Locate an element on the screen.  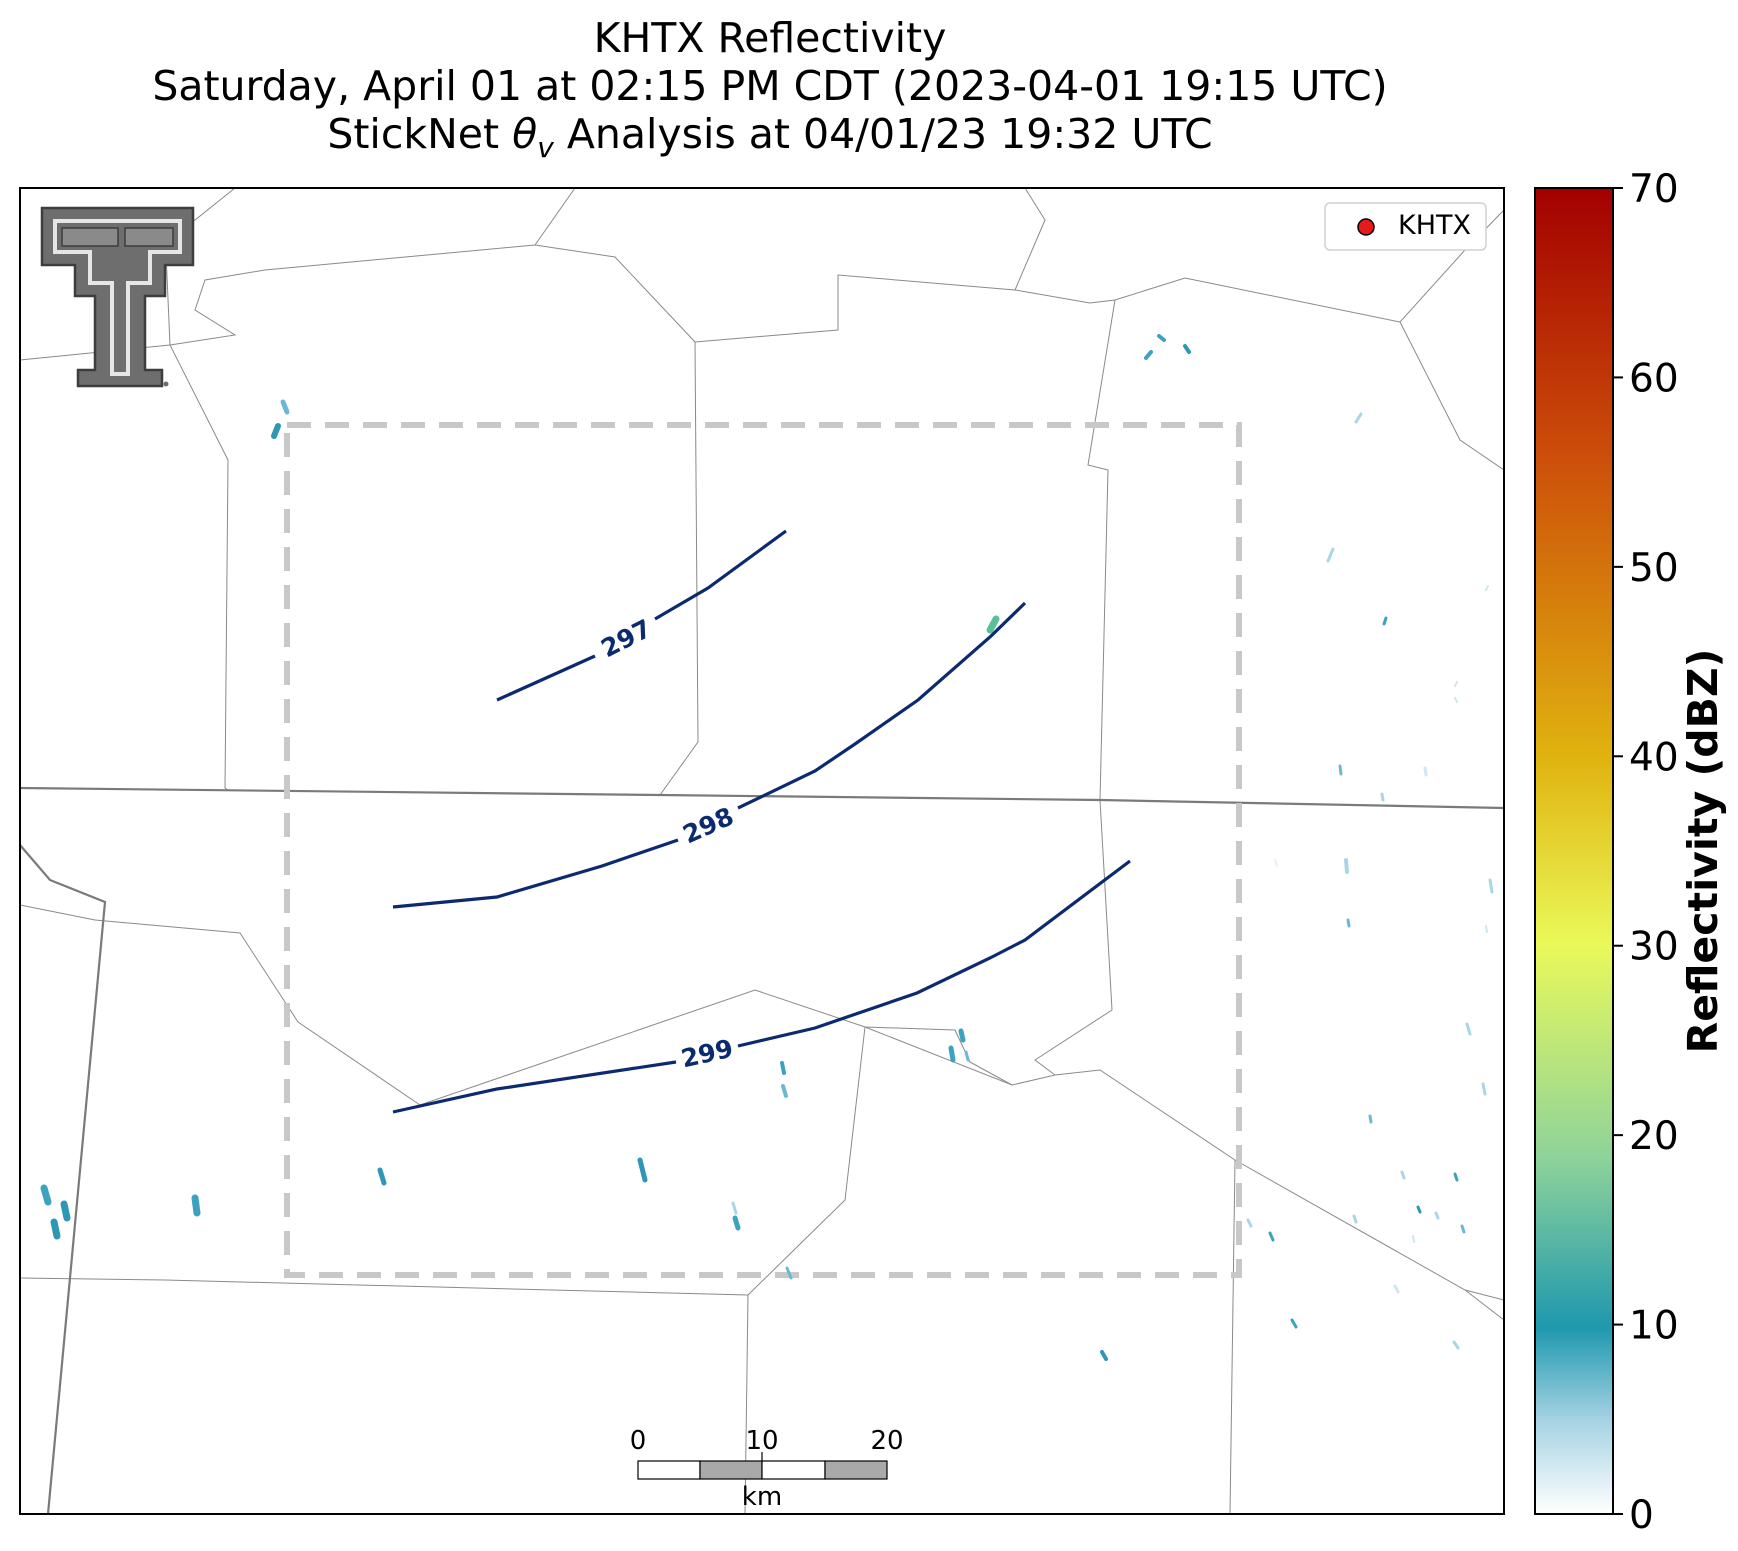
texas-tech-logo is located at coordinates (117, 297).